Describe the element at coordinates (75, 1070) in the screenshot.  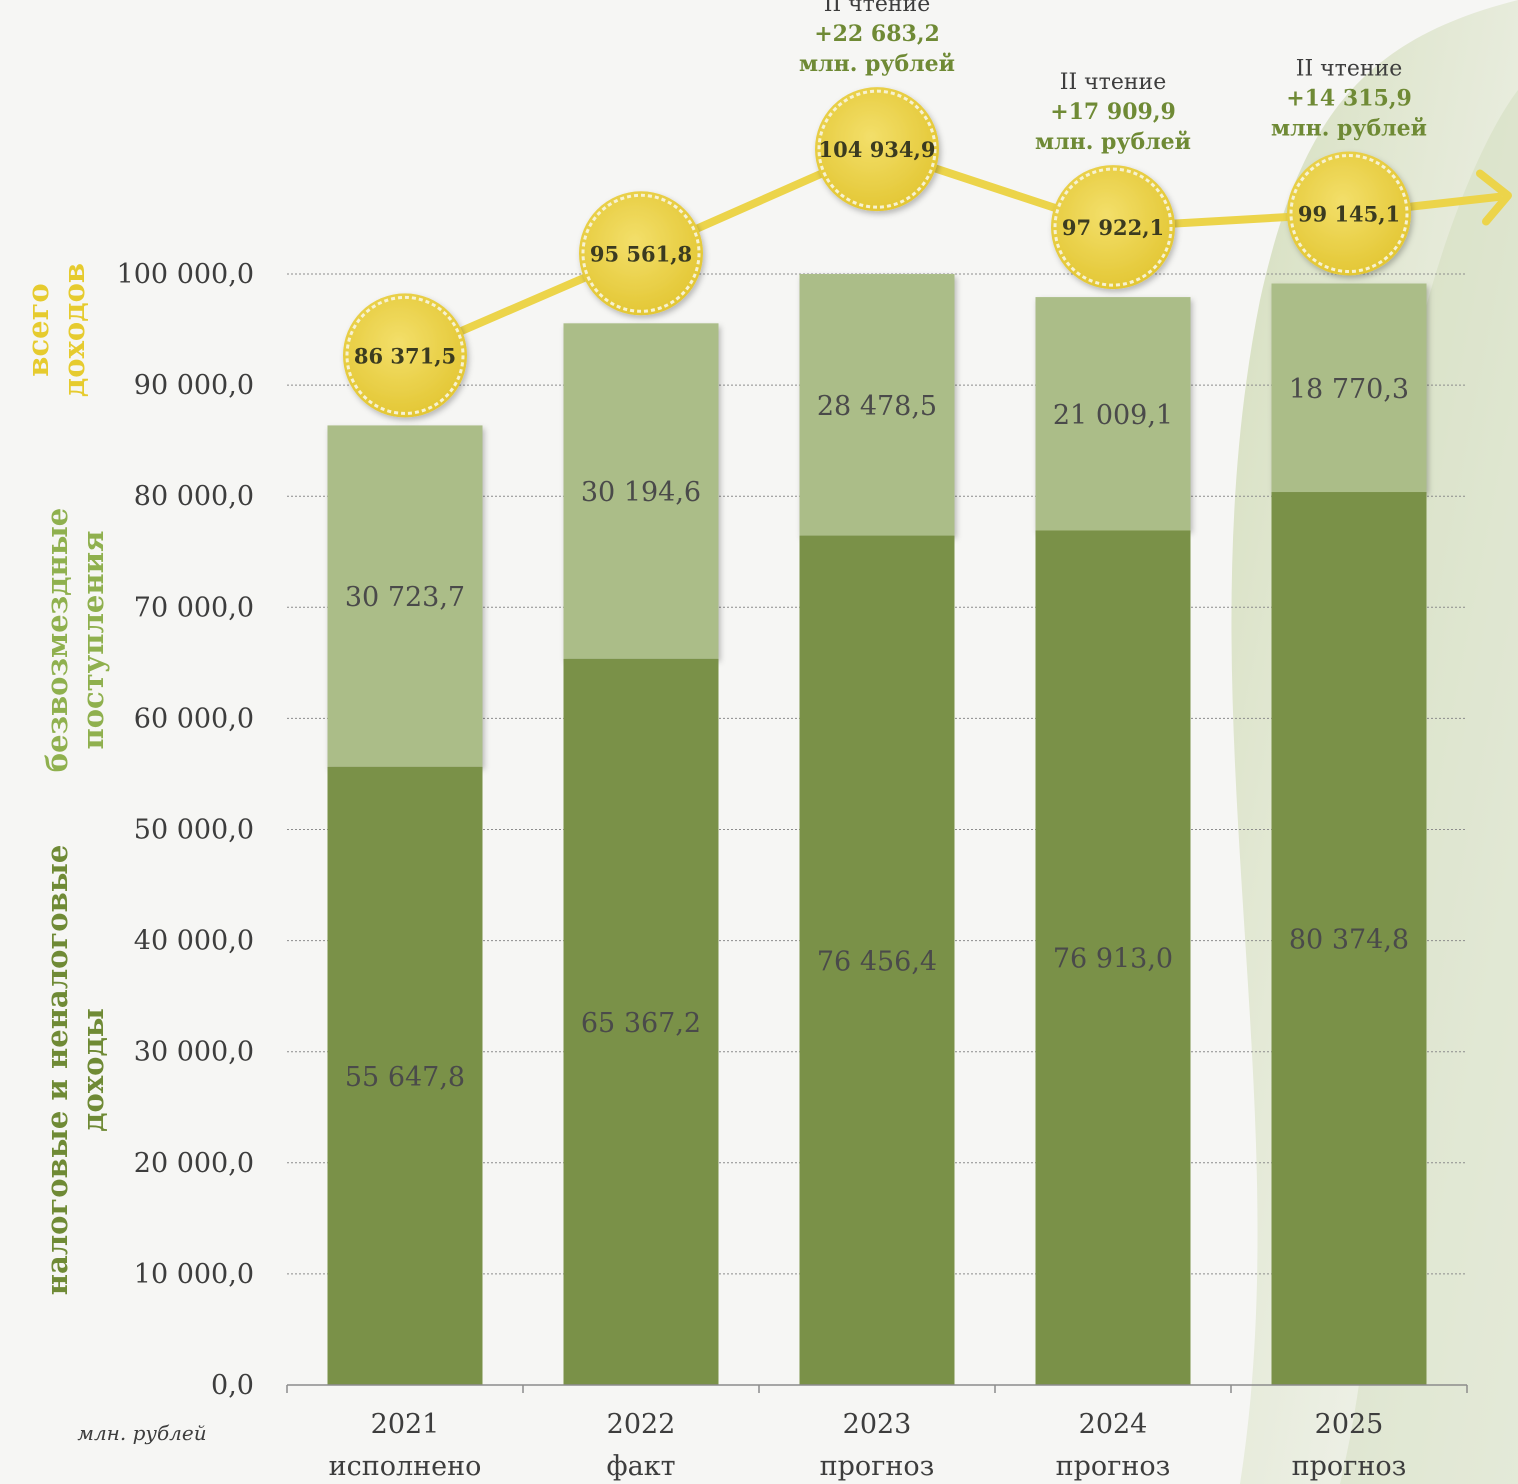
I see `side-label: налоговые и неналоговыедоходы` at that location.